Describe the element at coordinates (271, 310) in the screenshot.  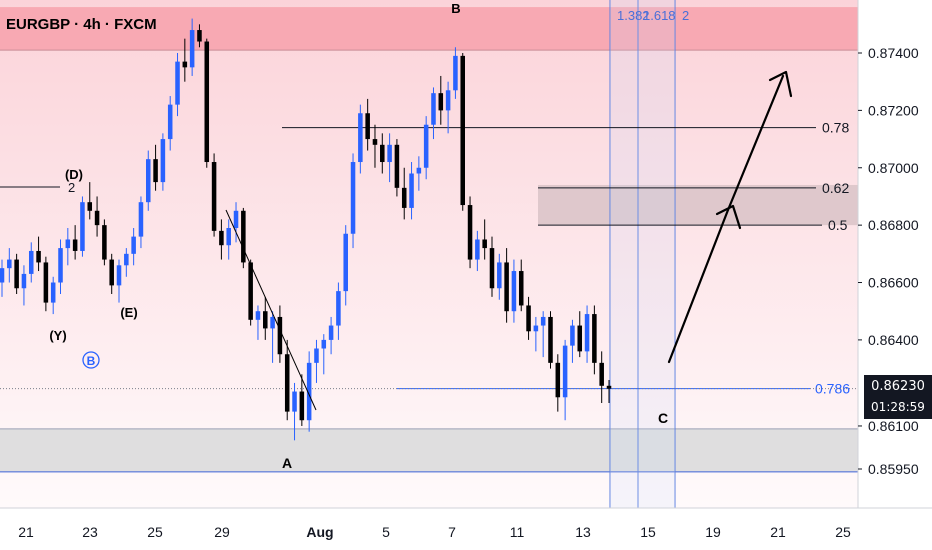
I see `trendline` at that location.